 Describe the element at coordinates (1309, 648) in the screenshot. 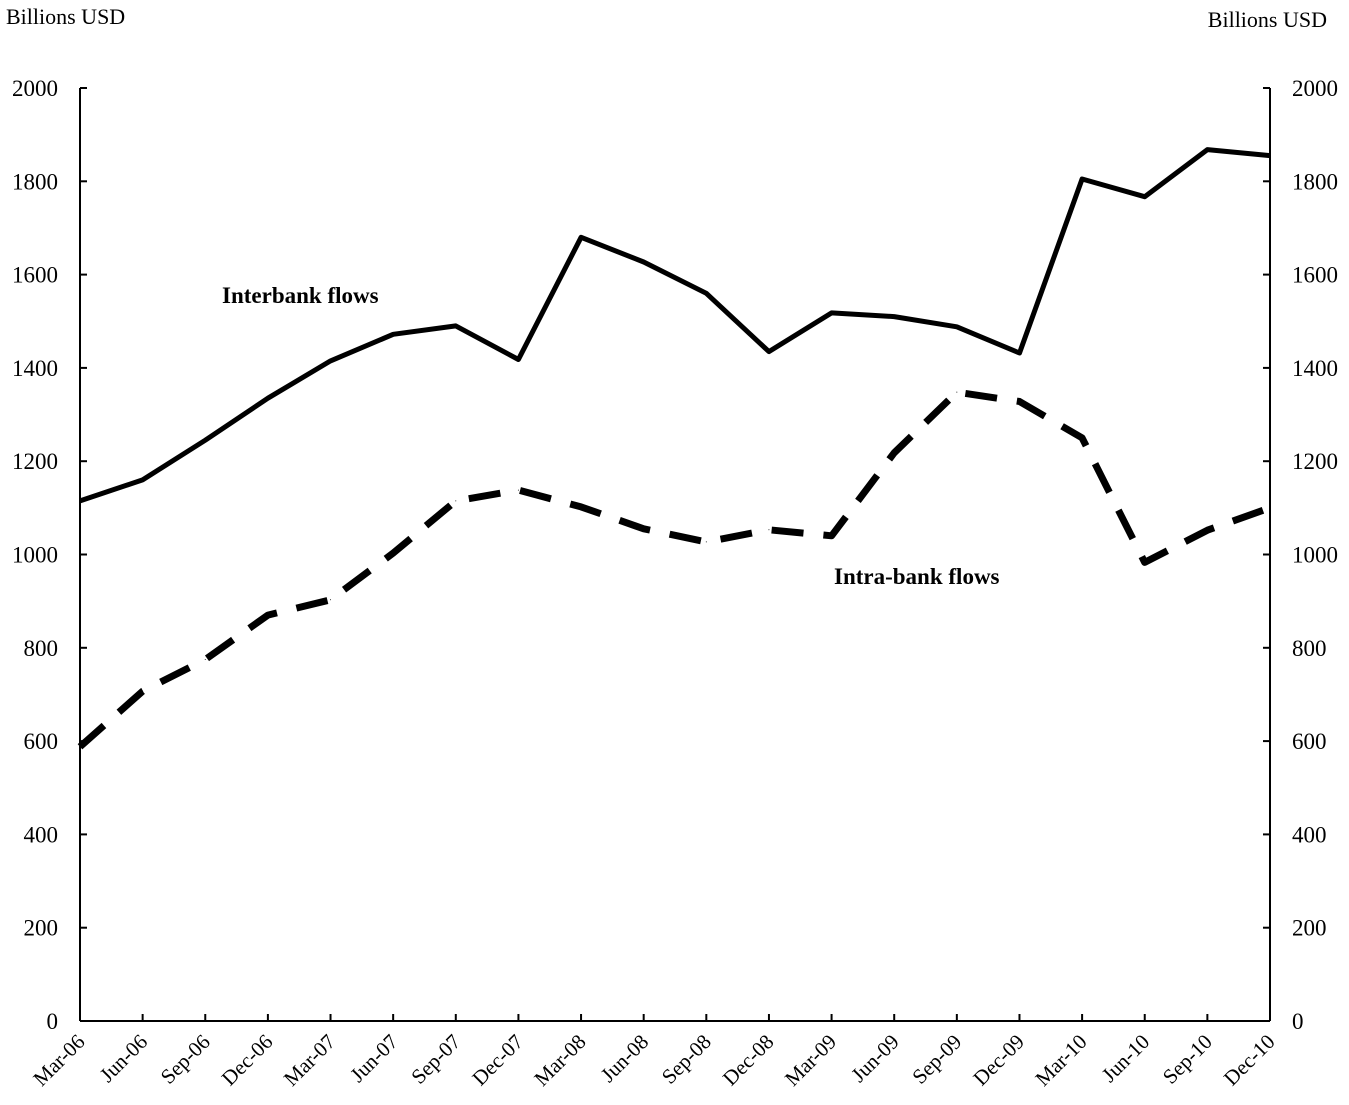

I see `right-y-tick-label: 800` at that location.